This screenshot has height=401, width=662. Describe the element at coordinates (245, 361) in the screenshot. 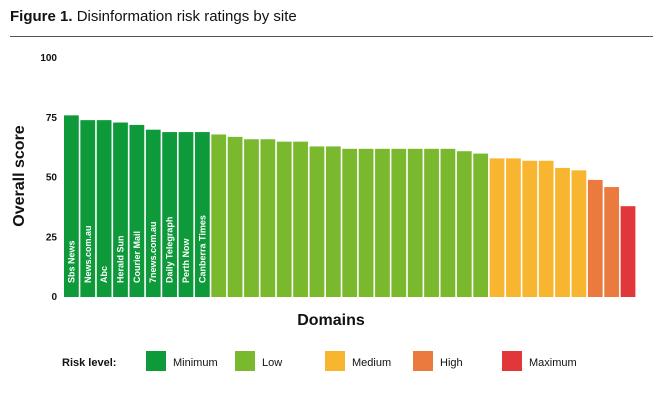

I see `legend-swatch-low` at that location.